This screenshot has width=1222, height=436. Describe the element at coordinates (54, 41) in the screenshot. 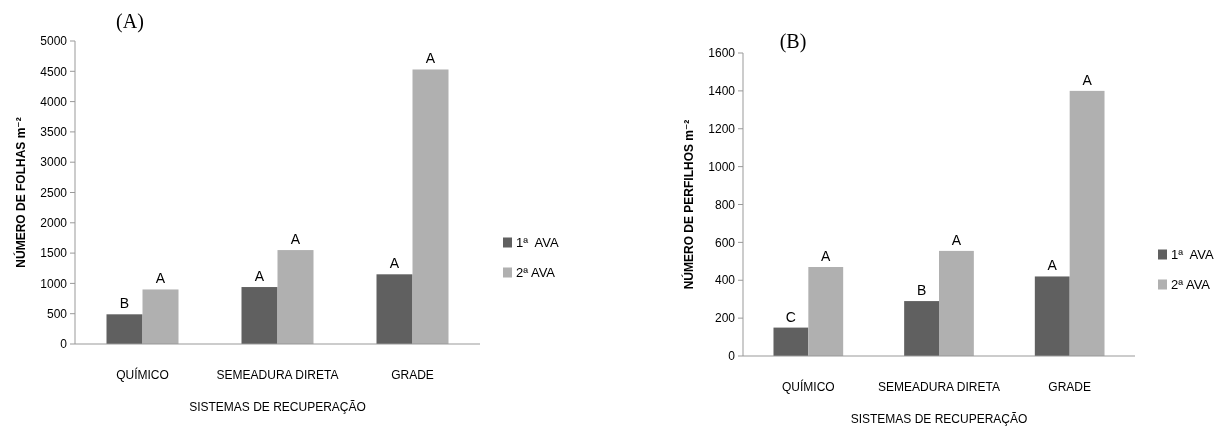

I see `y-tick-label: 5000` at that location.